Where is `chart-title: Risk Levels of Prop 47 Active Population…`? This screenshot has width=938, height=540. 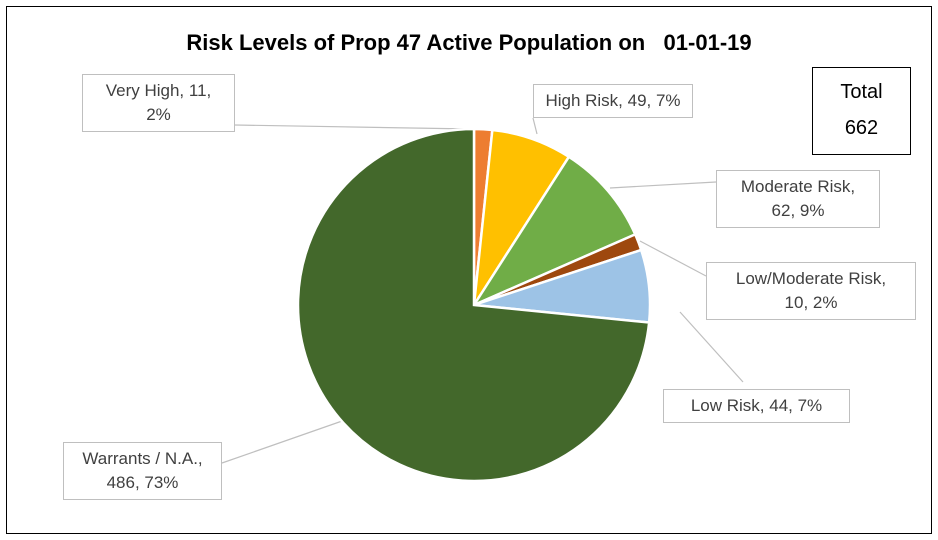
chart-title: Risk Levels of Prop 47 Active Population… is located at coordinates (469, 42).